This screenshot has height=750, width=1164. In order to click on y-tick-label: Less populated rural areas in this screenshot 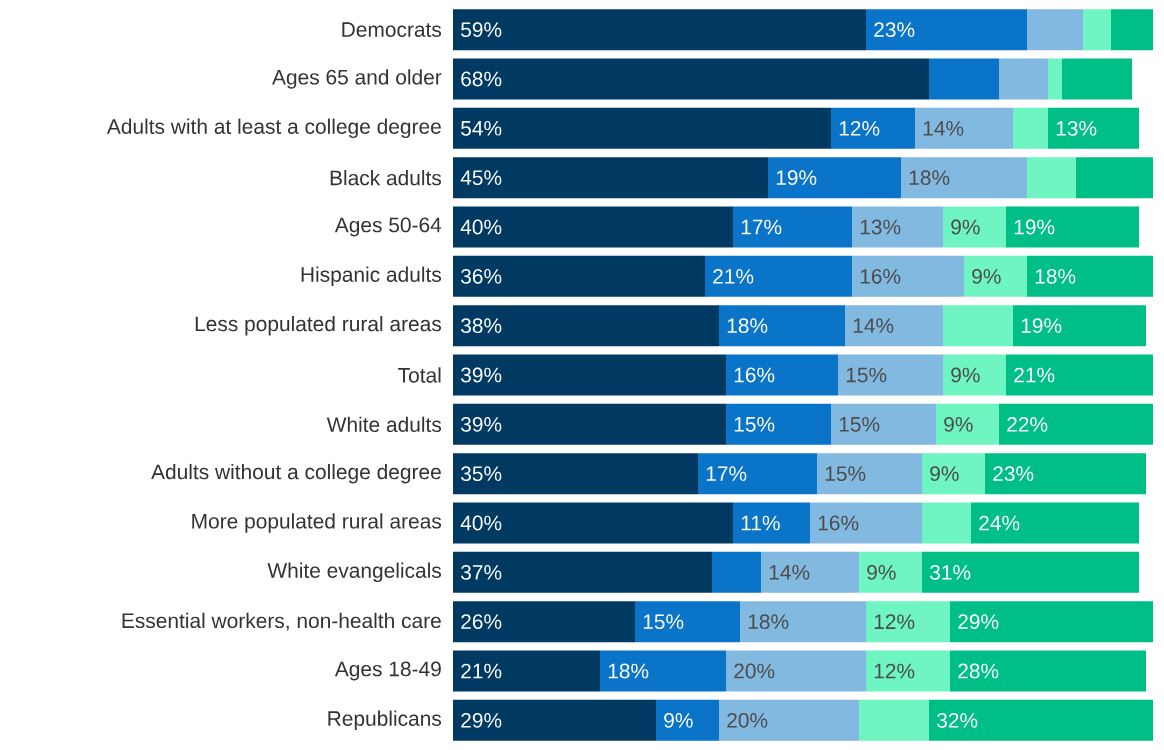, I will do `click(318, 325)`.